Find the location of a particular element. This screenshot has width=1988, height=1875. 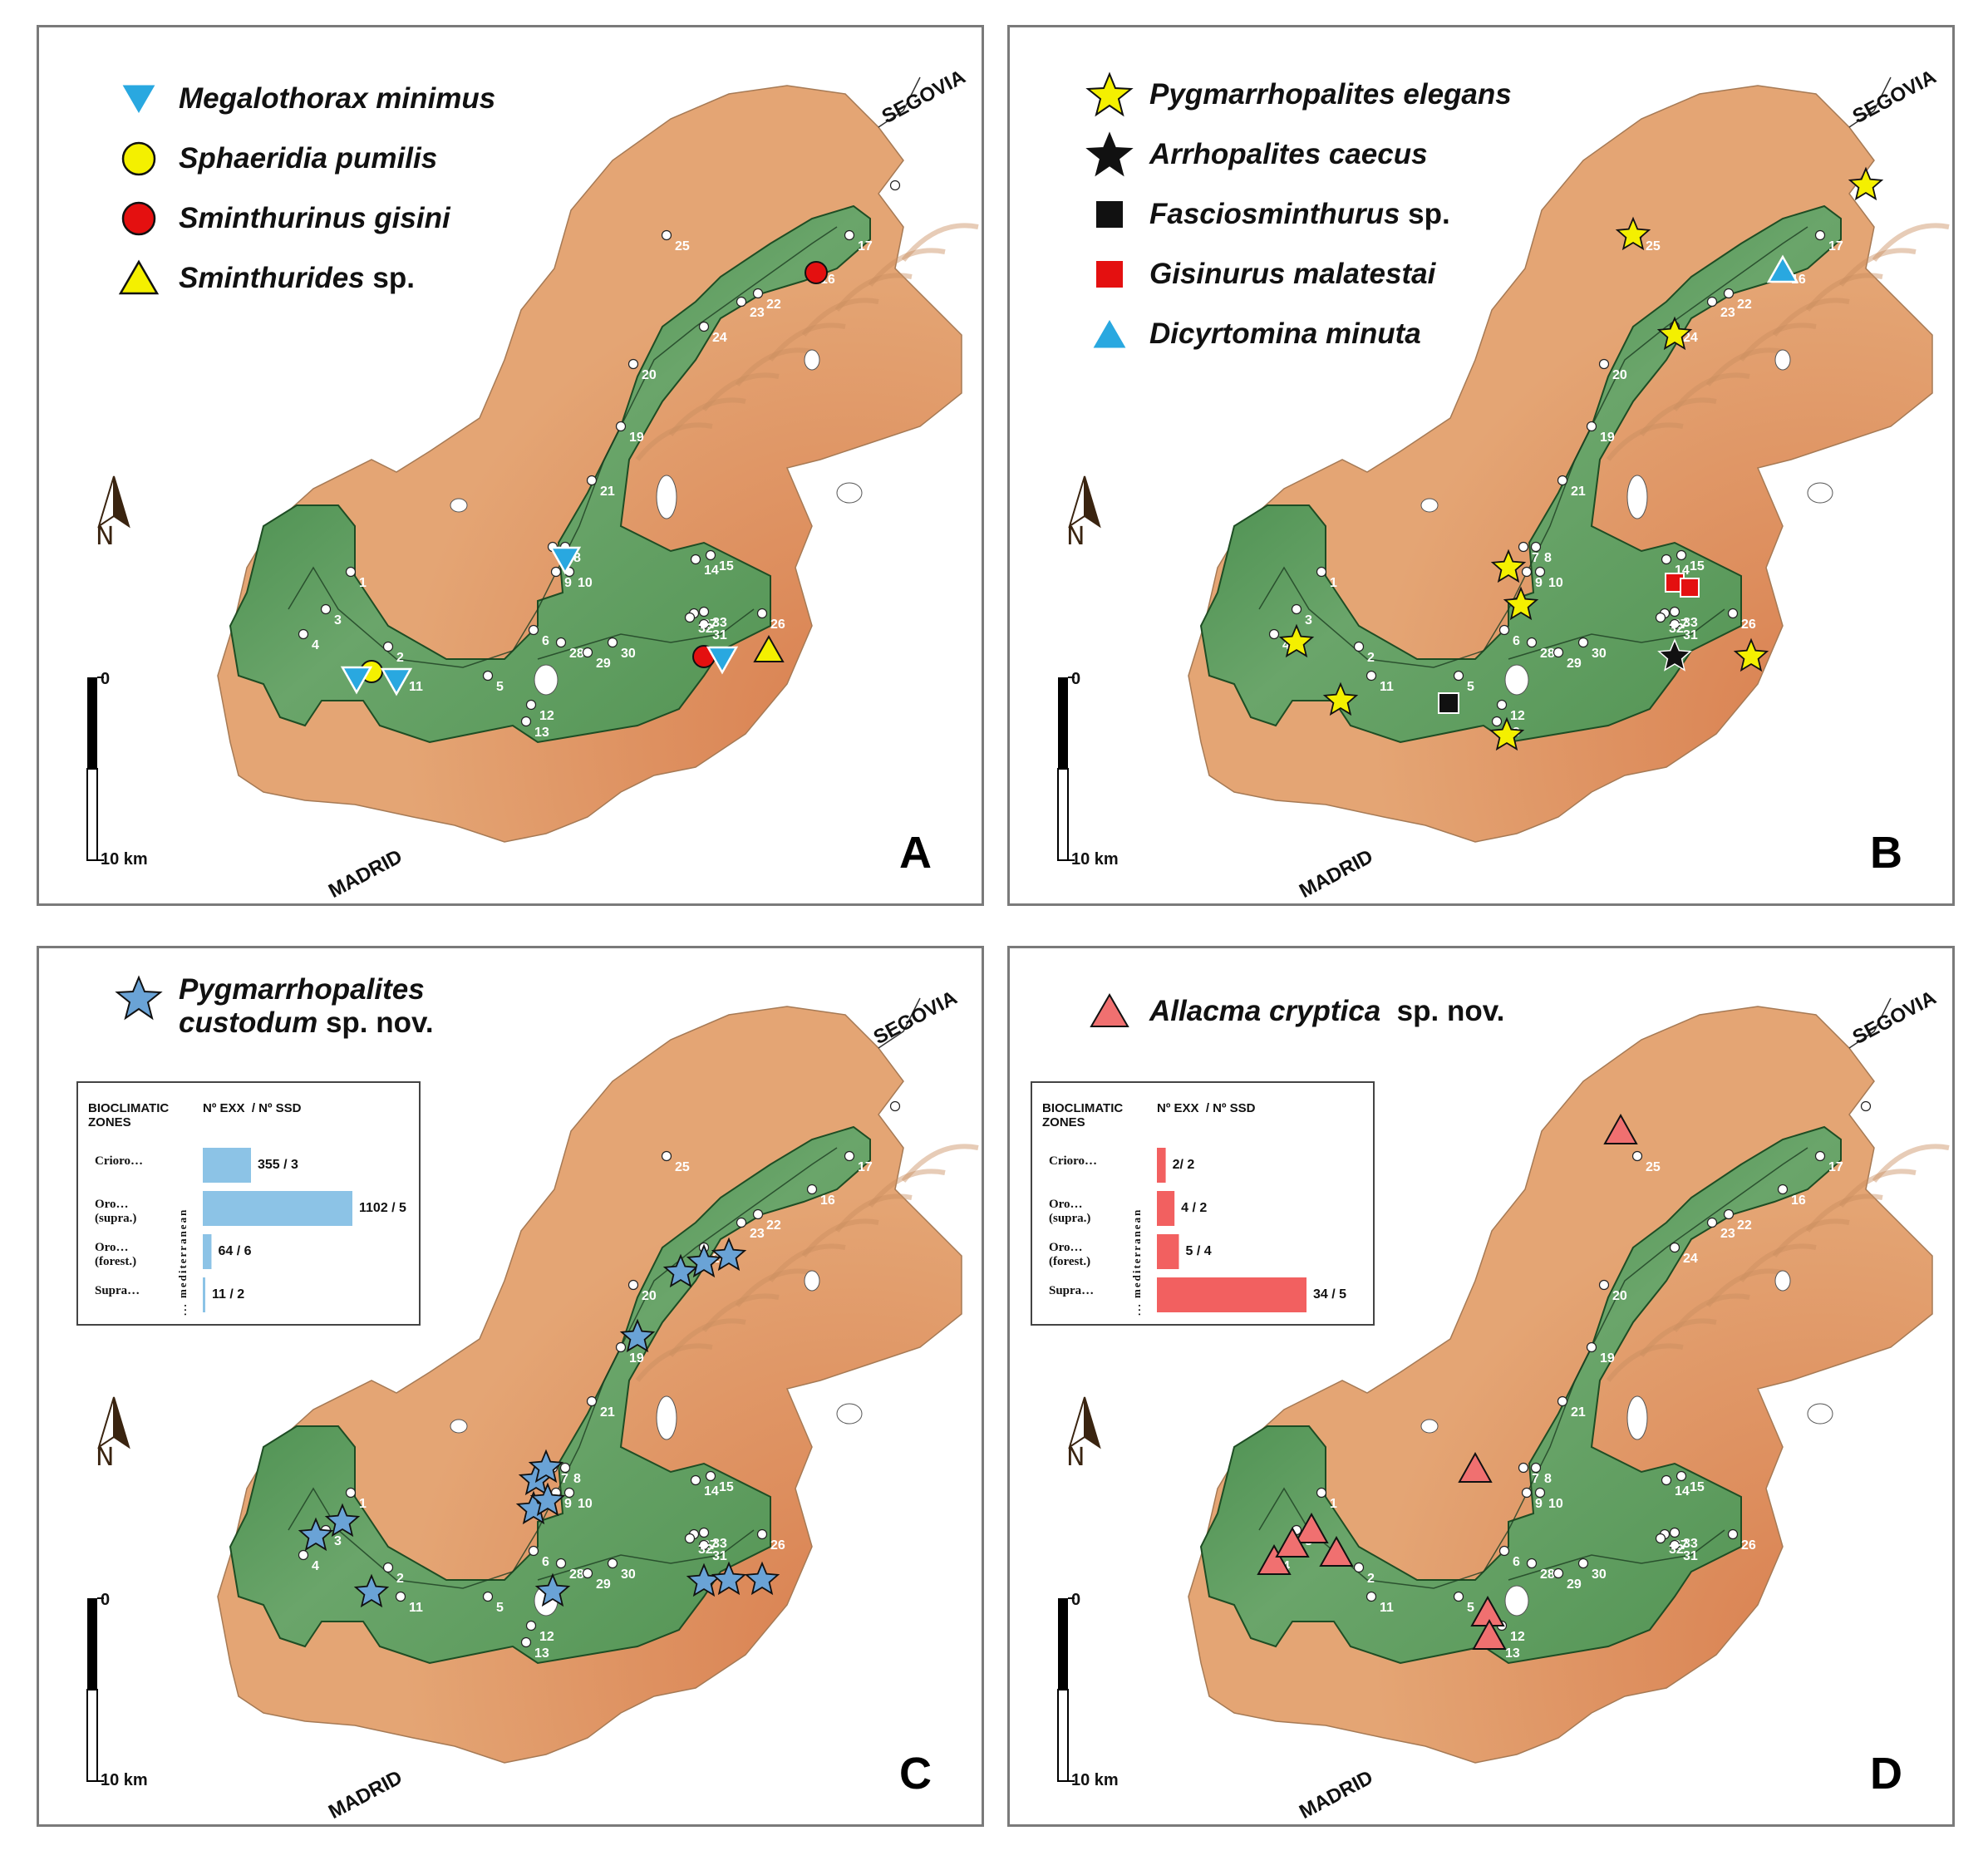

site-number: 7 is located at coordinates (1536, 1479).